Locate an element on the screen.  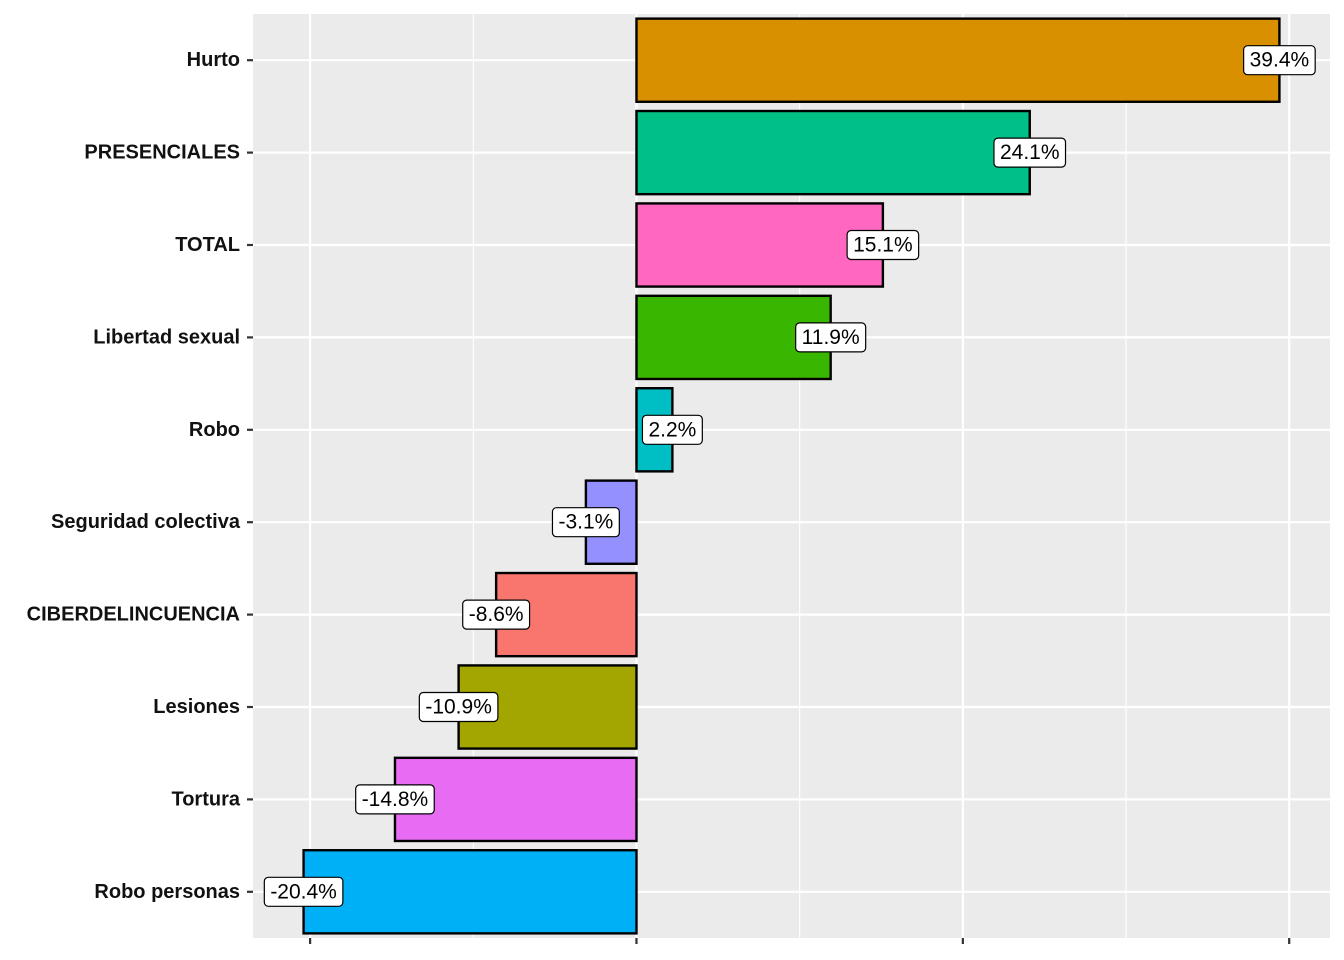
value-label-text: -8.6% is located at coordinates (496, 614).